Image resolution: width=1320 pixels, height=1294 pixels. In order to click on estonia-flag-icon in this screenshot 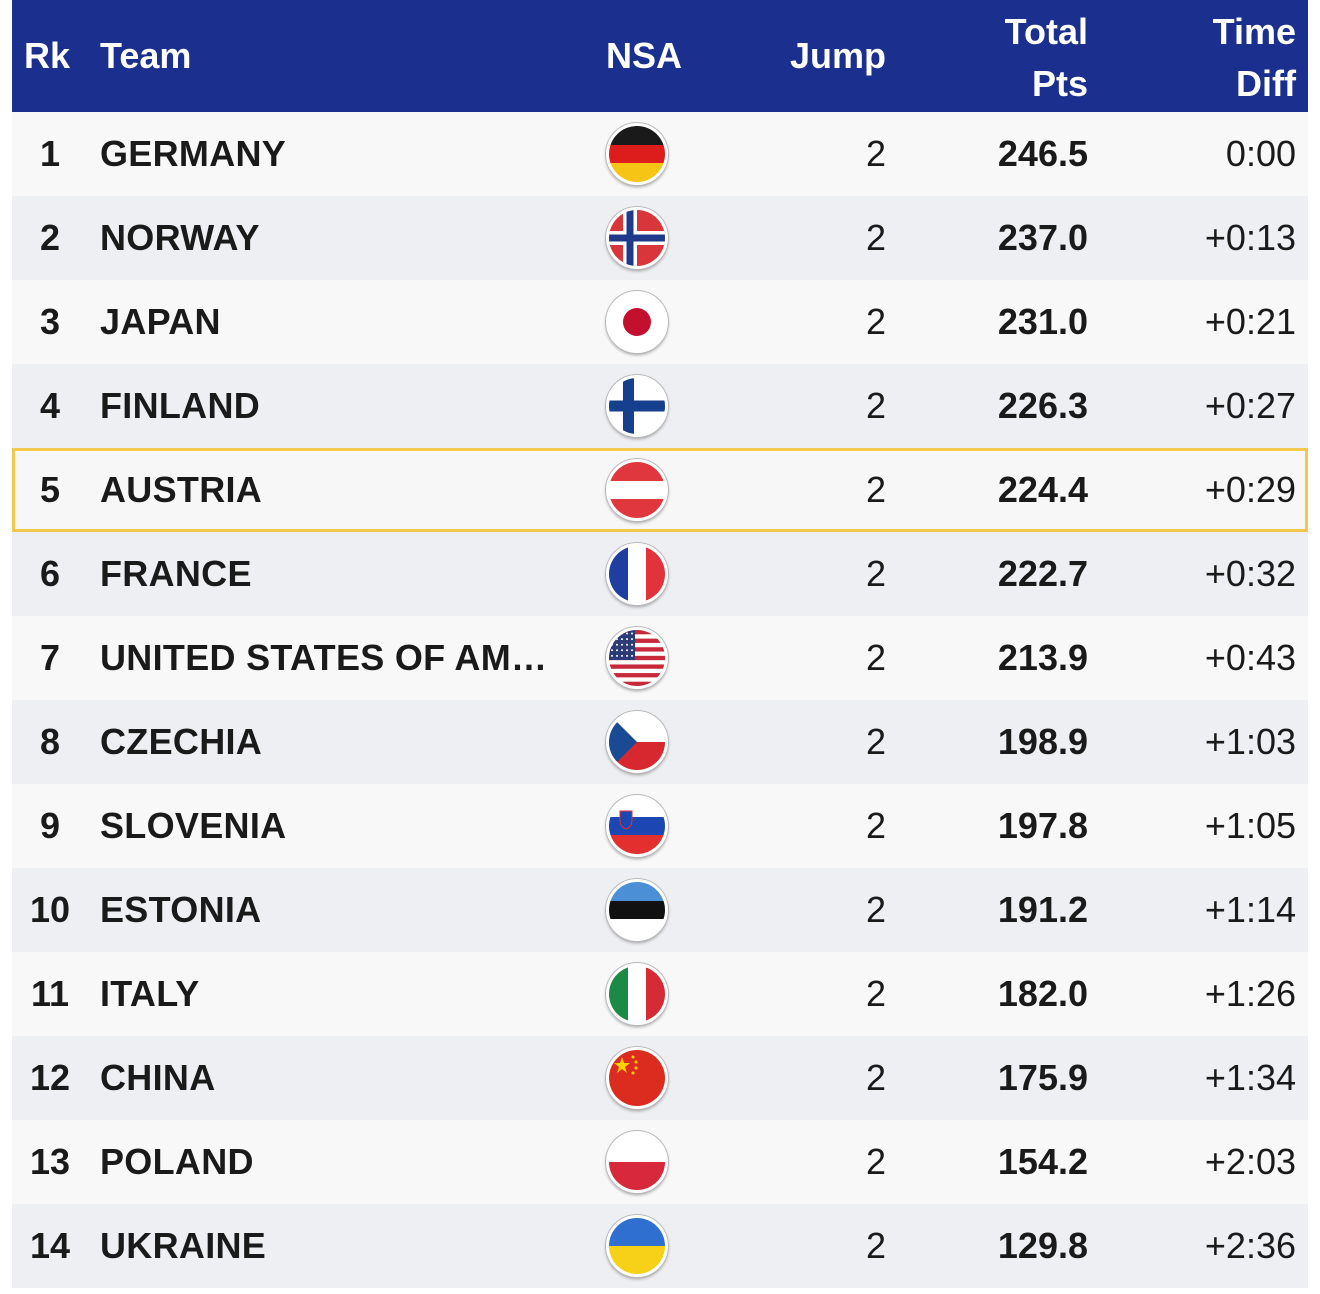, I will do `click(637, 910)`.